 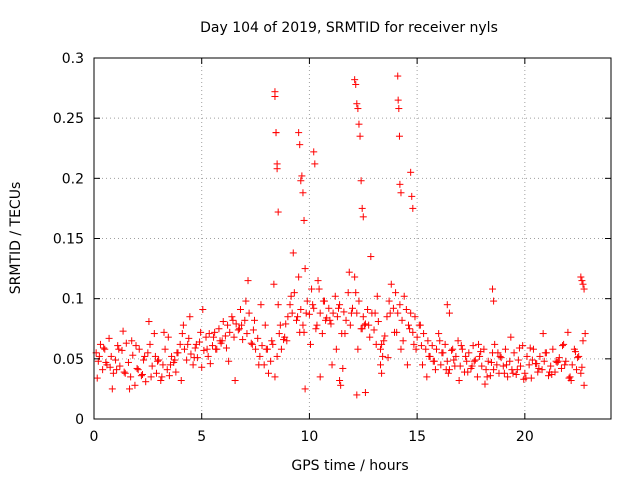 What do you see at coordinates (16, 238) in the screenshot?
I see `y-axis-label: SRMTID / TECUs` at bounding box center [16, 238].